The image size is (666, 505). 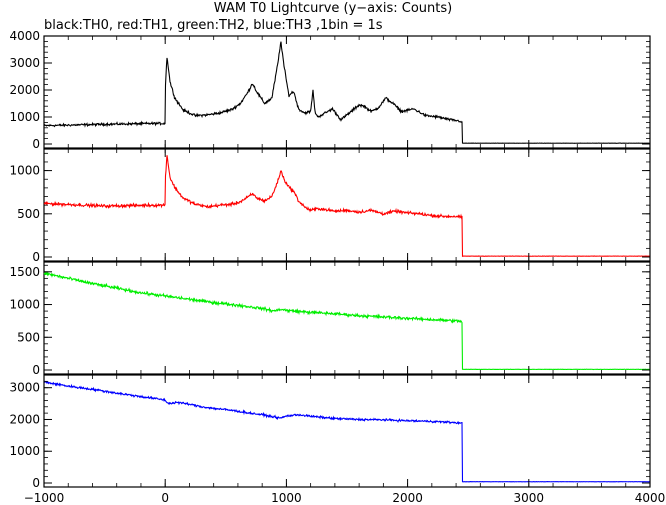 I want to click on chart-title: WAM T0 Lightcurve (y−axis: Counts), so click(x=333, y=8).